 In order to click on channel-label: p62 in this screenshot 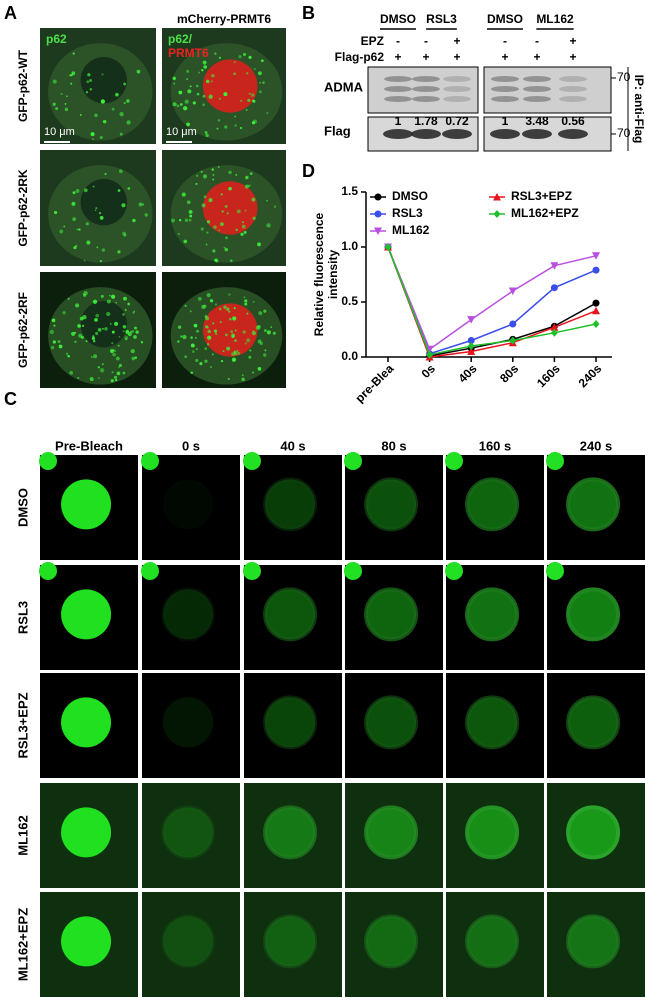, I will do `click(56, 39)`.